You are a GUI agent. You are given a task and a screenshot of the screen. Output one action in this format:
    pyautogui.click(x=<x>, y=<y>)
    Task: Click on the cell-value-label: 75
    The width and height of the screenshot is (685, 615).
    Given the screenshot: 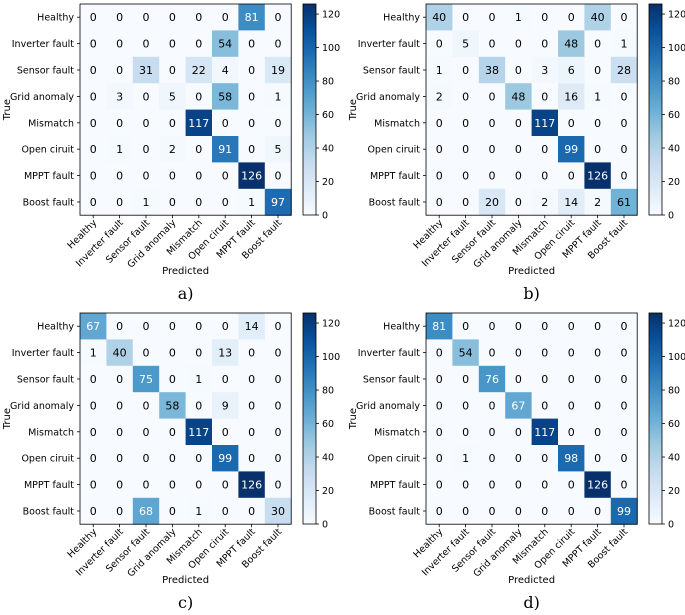 What is the action you would take?
    pyautogui.click(x=146, y=379)
    